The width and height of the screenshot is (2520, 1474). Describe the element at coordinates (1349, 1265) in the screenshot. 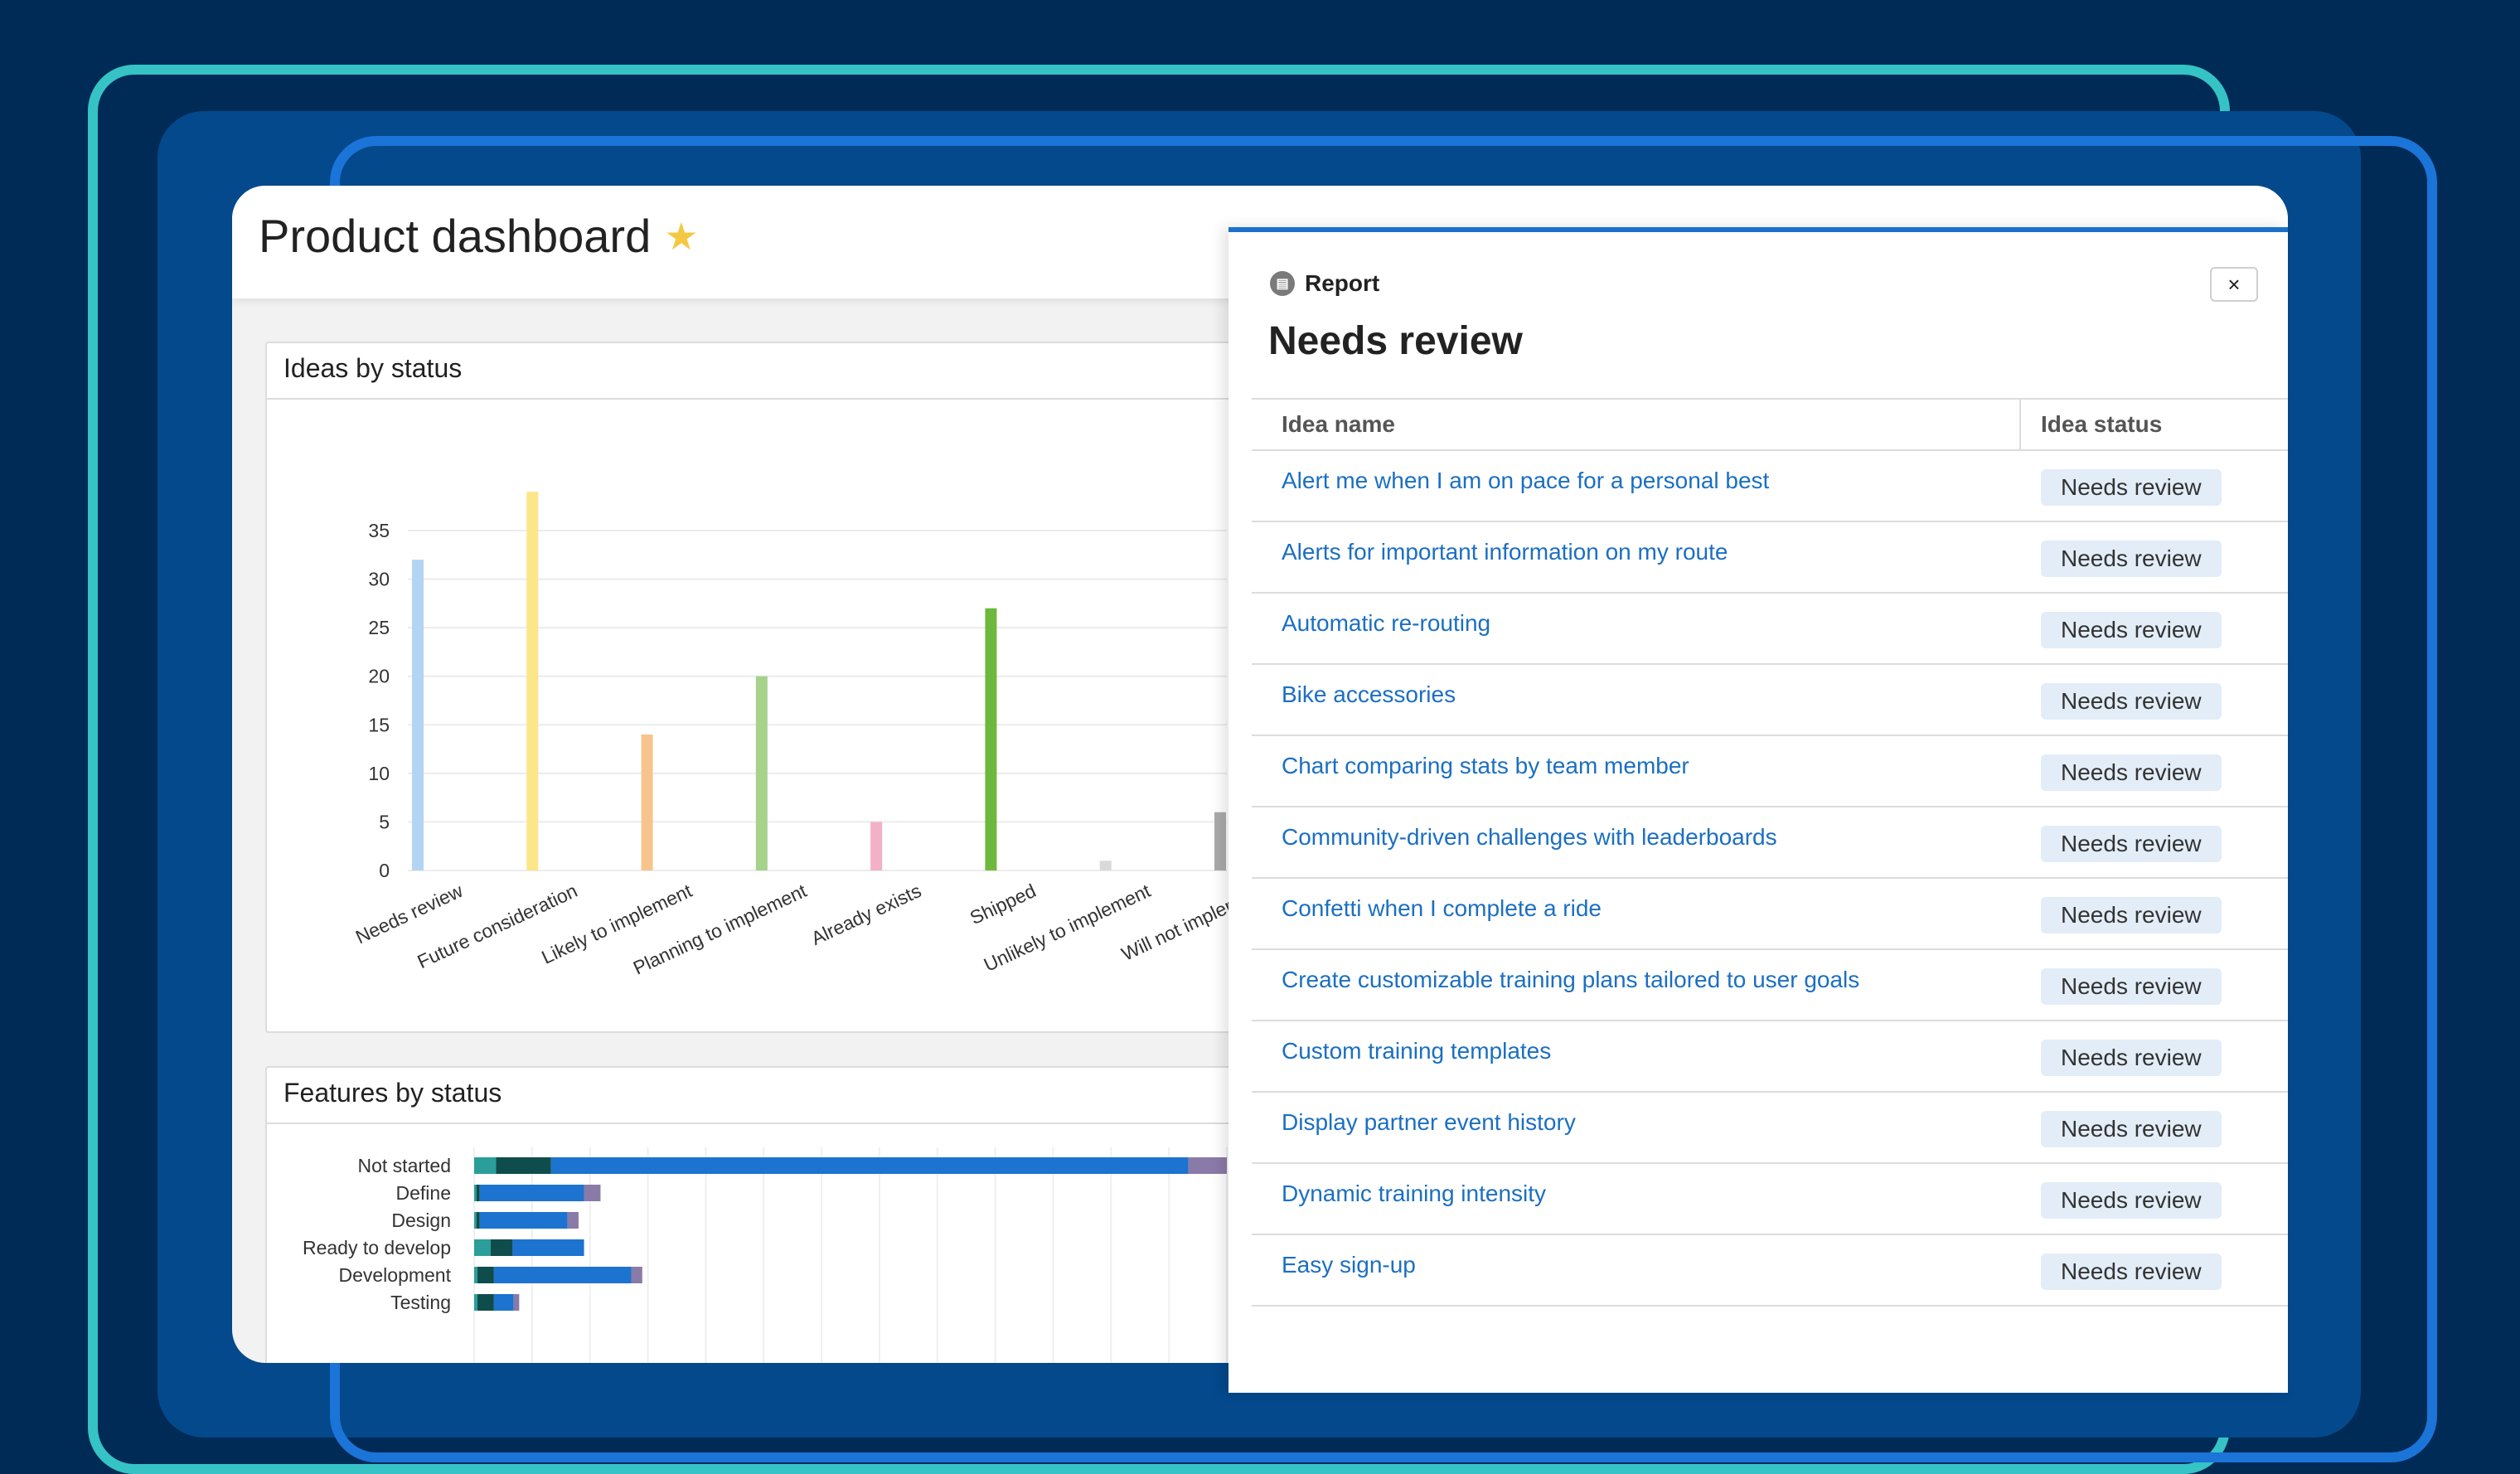

I see `idea-name-link: Easy sign-up` at that location.